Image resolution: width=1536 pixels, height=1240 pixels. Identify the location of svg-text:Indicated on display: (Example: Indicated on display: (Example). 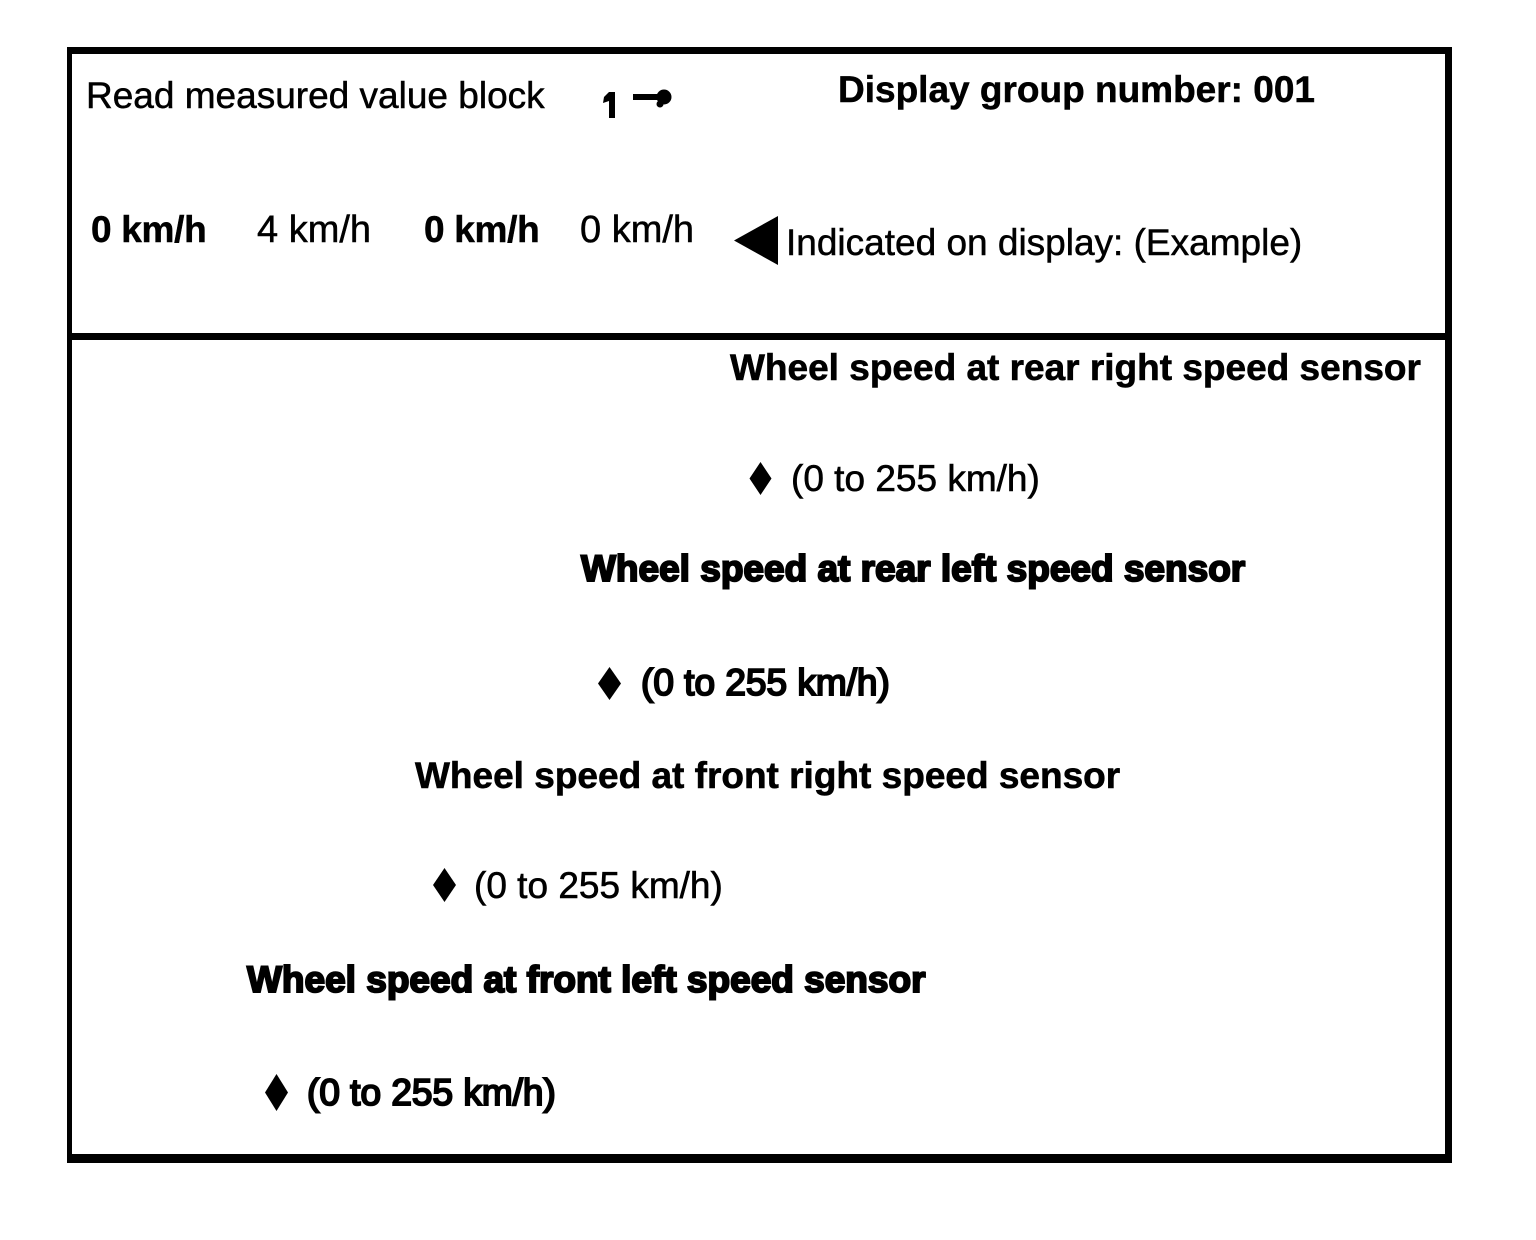
(1044, 242).